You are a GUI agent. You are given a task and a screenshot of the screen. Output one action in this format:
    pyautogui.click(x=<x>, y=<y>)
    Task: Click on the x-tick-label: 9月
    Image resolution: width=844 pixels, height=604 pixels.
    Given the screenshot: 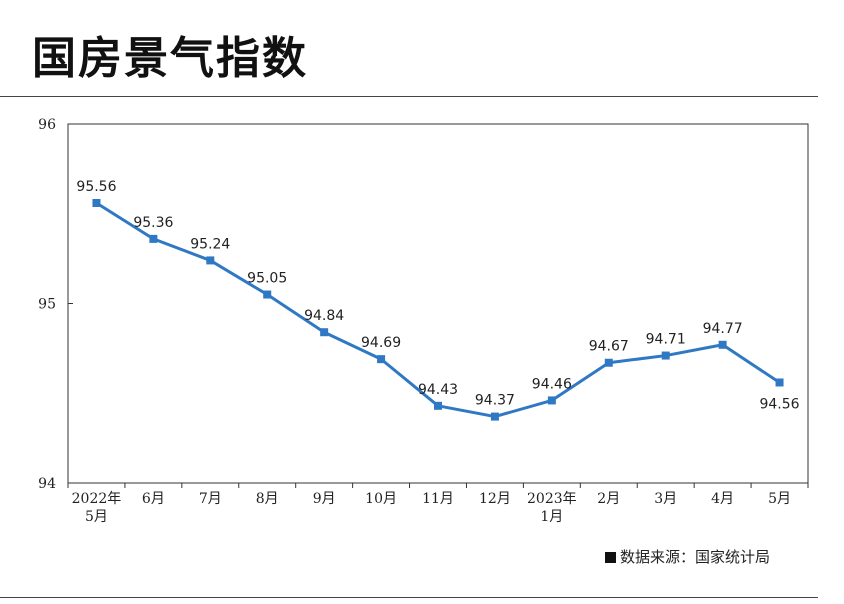 What is the action you would take?
    pyautogui.click(x=324, y=499)
    